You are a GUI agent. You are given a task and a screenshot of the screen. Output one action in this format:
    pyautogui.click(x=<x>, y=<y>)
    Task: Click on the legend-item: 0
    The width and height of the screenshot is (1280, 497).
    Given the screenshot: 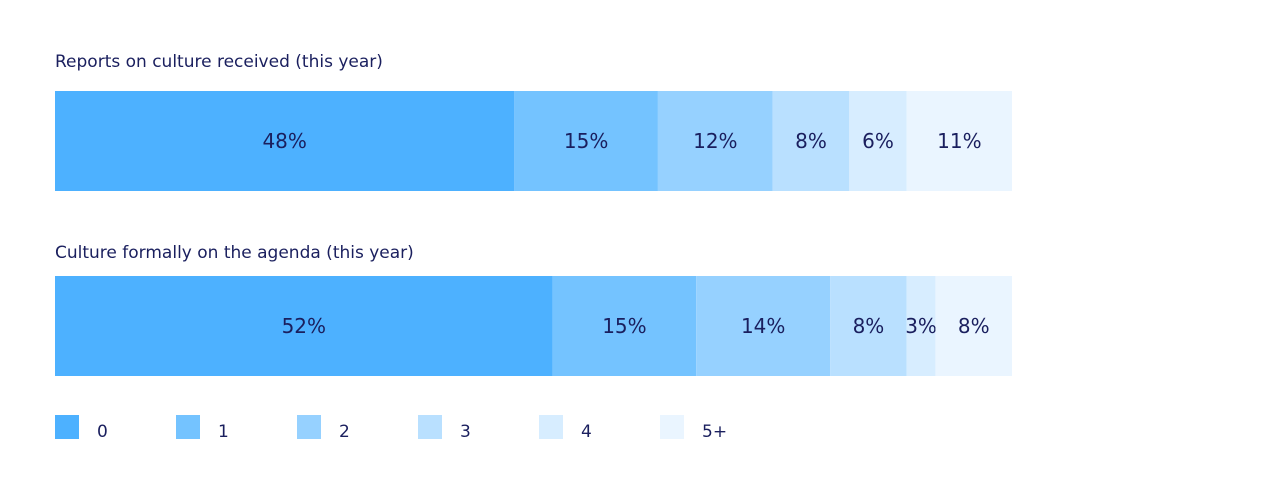 What is the action you would take?
    pyautogui.click(x=81, y=428)
    